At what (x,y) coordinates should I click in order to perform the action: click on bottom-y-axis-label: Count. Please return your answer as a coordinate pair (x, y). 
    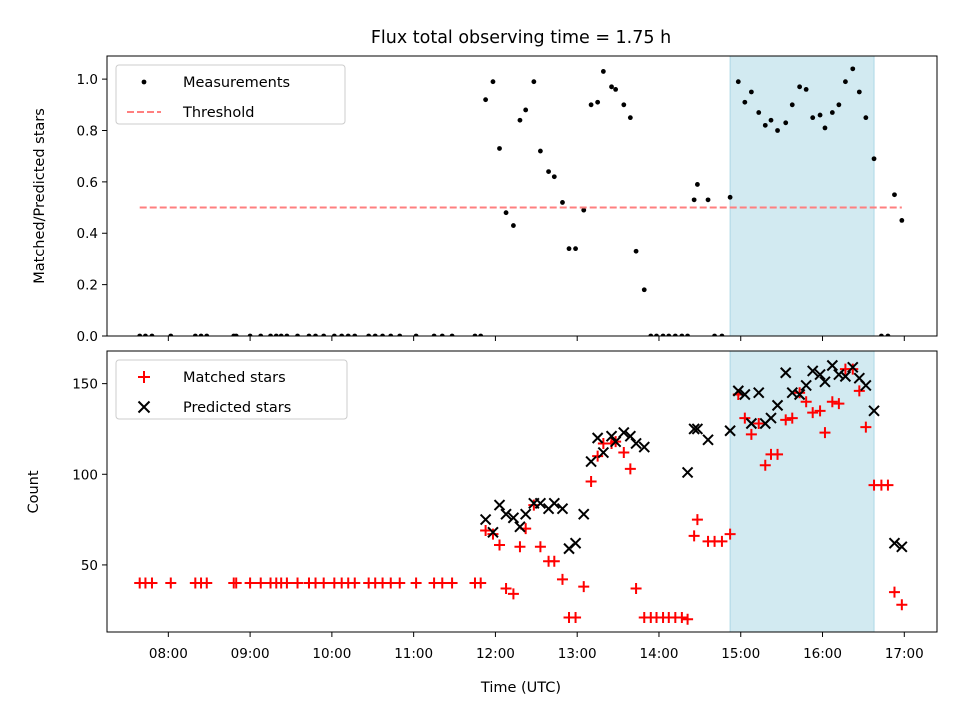
    Looking at the image, I should click on (34, 491).